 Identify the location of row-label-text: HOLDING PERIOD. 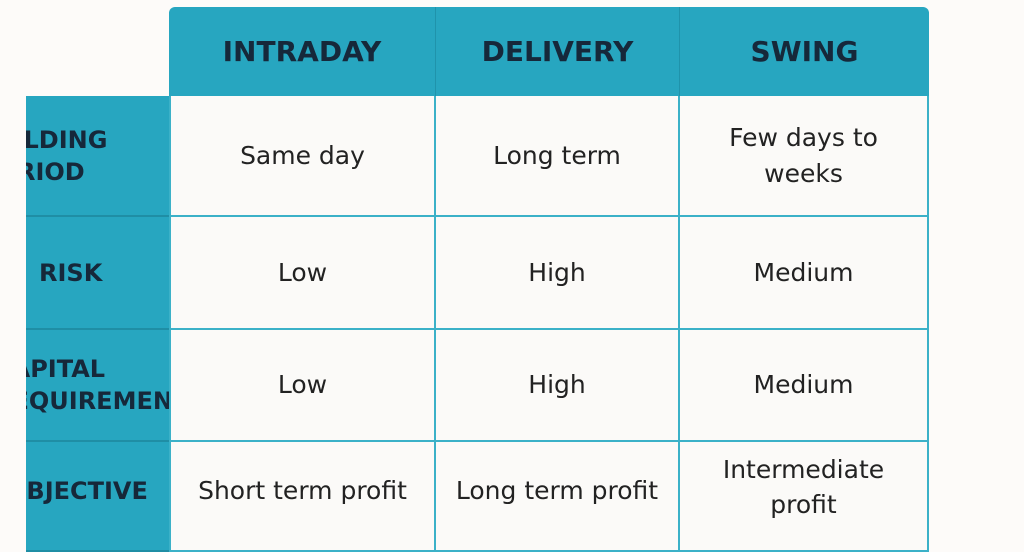
(79, 156).